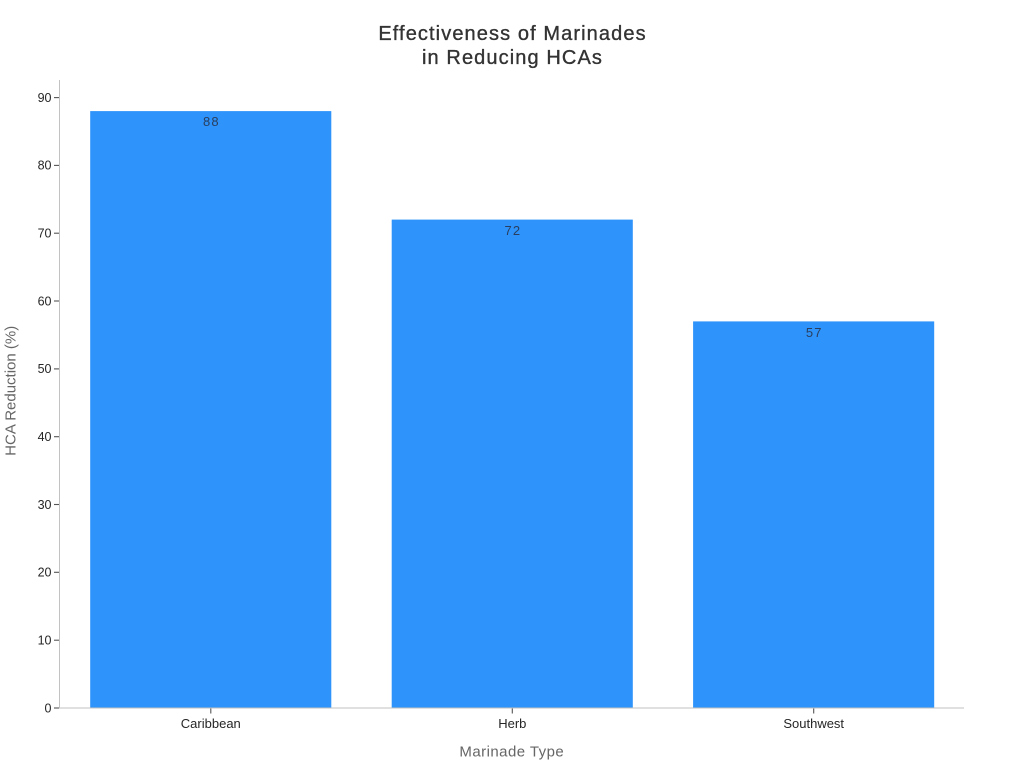 The height and width of the screenshot is (773, 1024). What do you see at coordinates (10, 391) in the screenshot?
I see `svg-text: HCA Reduction (%)` at bounding box center [10, 391].